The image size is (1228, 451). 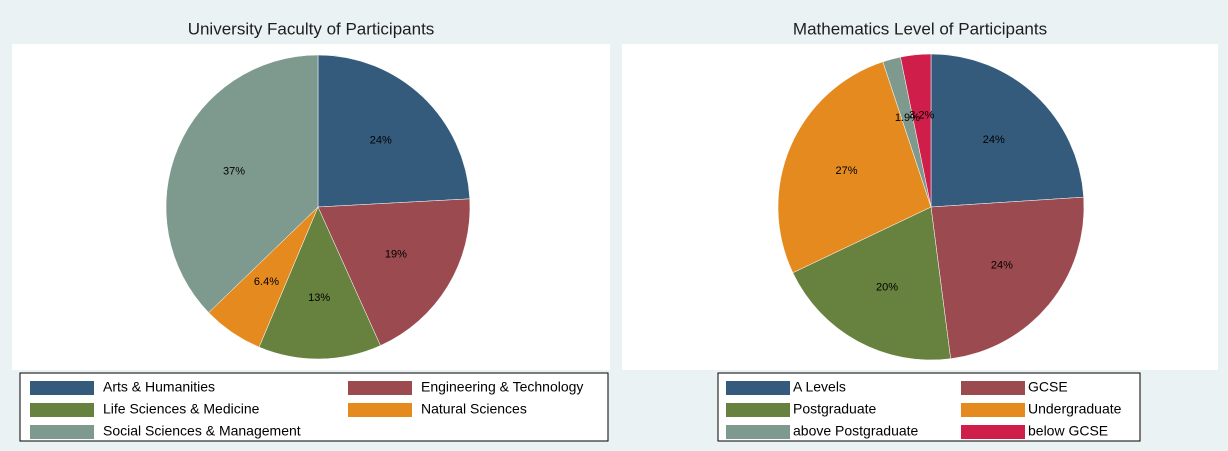 I want to click on legend-label: Arts & Humanities, so click(x=159, y=387).